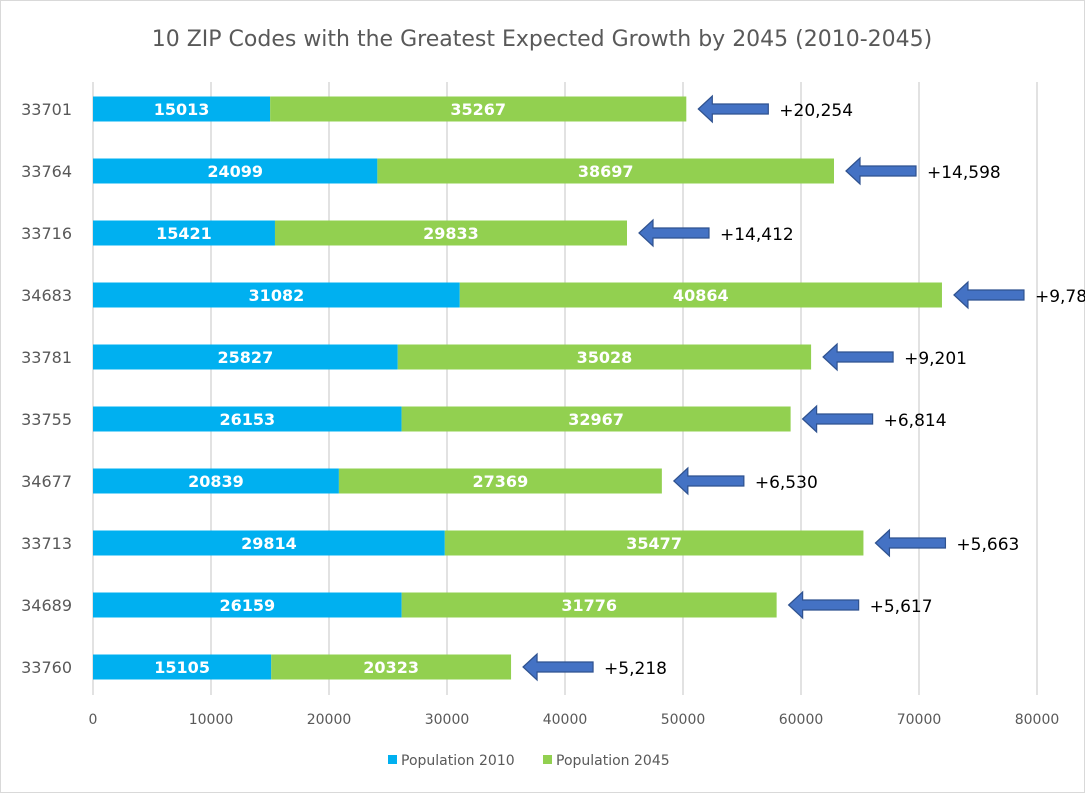 Image resolution: width=1085 pixels, height=793 pixels. I want to click on data-label: 15105, so click(182, 667).